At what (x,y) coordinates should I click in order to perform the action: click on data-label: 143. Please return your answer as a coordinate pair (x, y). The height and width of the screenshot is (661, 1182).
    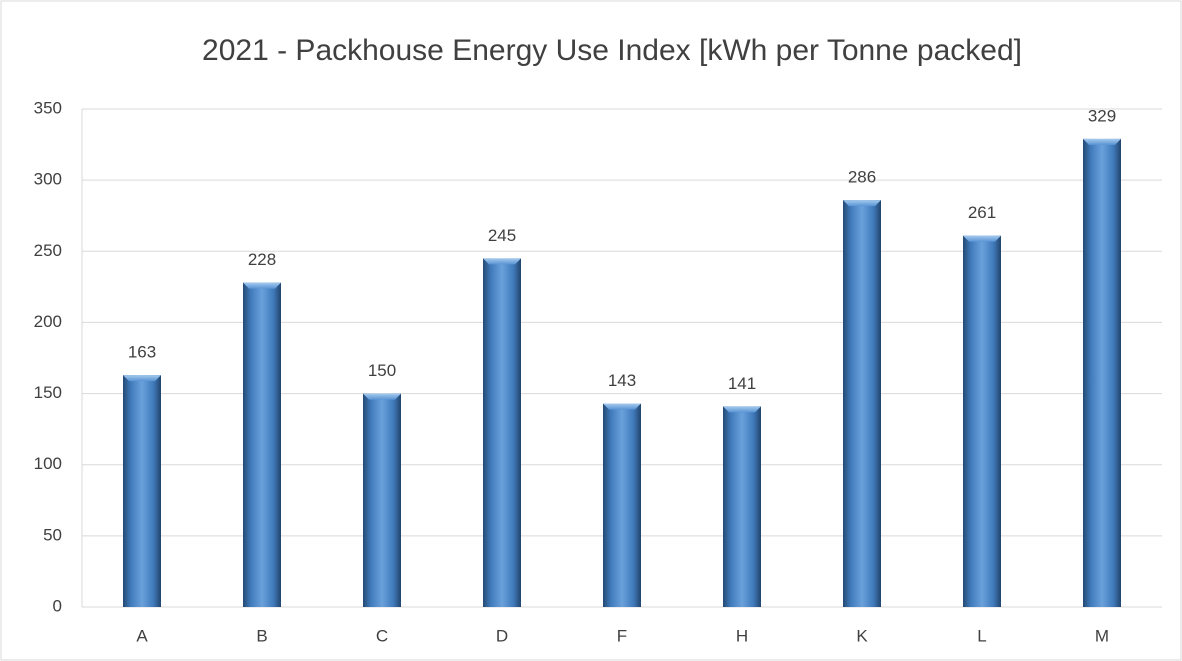
    Looking at the image, I should click on (622, 380).